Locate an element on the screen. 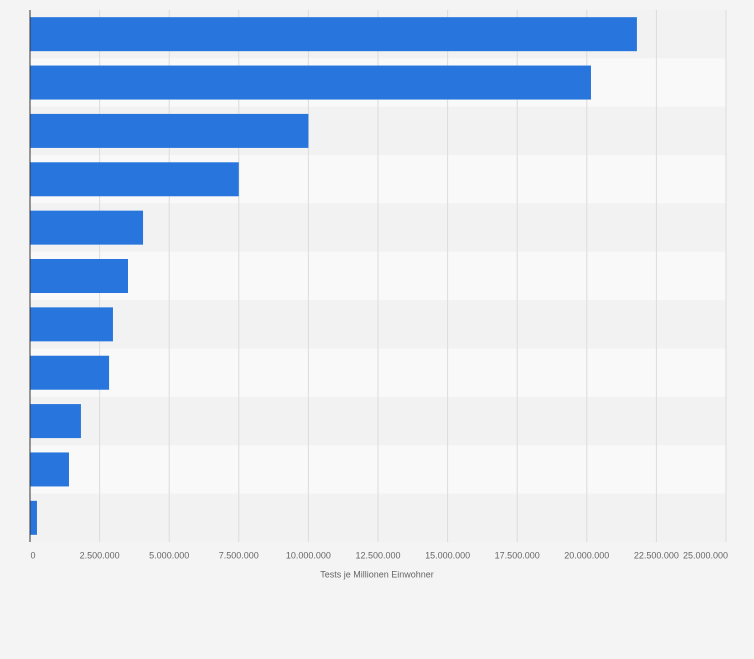 This screenshot has height=659, width=754. x-axis-label: Tests je Millionen Einwohner is located at coordinates (377, 574).